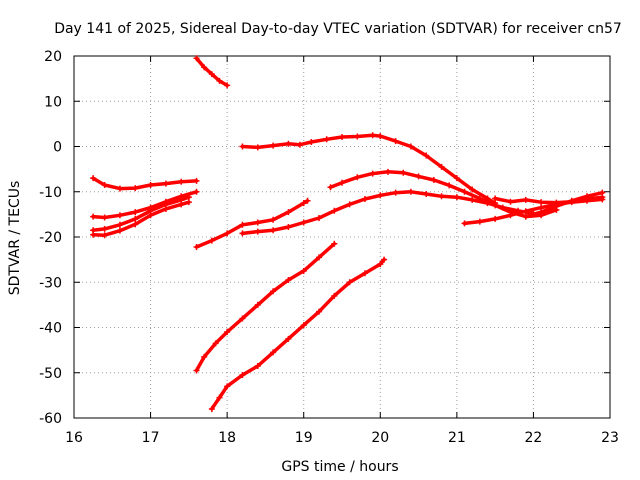  I want to click on y-tick-label: -20, so click(50, 238).